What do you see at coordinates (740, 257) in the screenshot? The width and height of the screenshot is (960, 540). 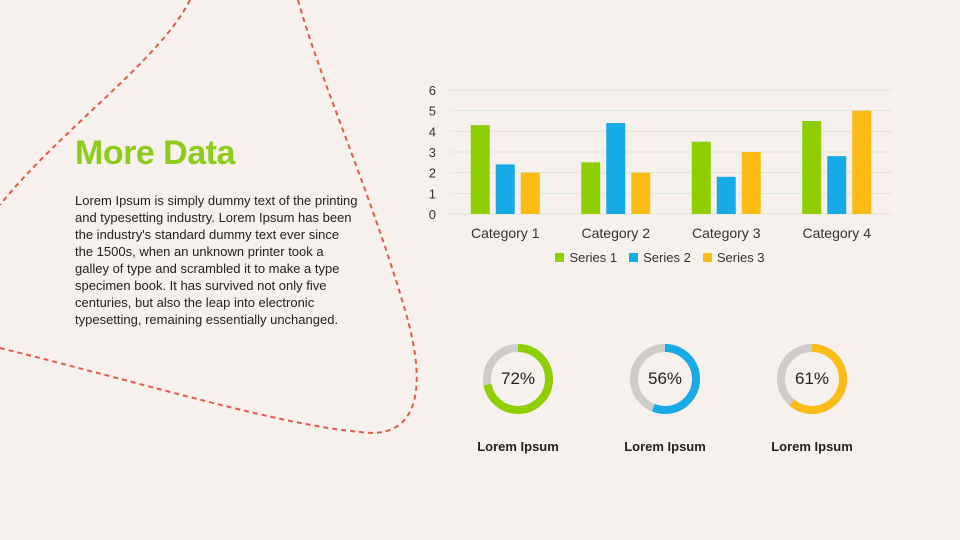 I see `legend-label: Series 3` at bounding box center [740, 257].